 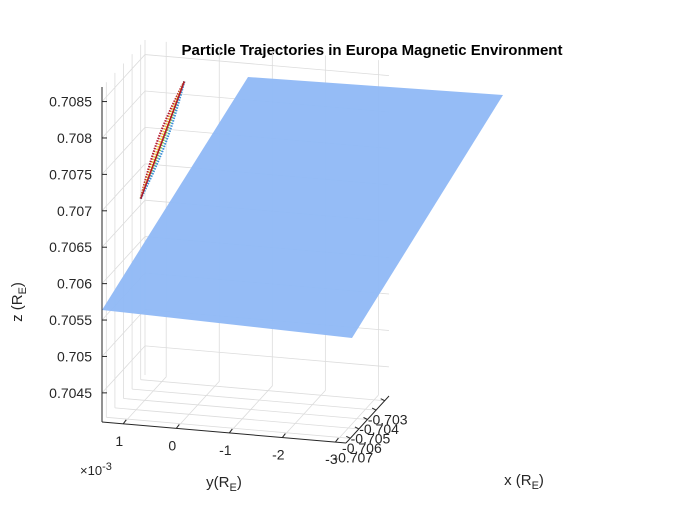 What do you see at coordinates (70, 174) in the screenshot?
I see `z-tick-label: 0.7075` at bounding box center [70, 174].